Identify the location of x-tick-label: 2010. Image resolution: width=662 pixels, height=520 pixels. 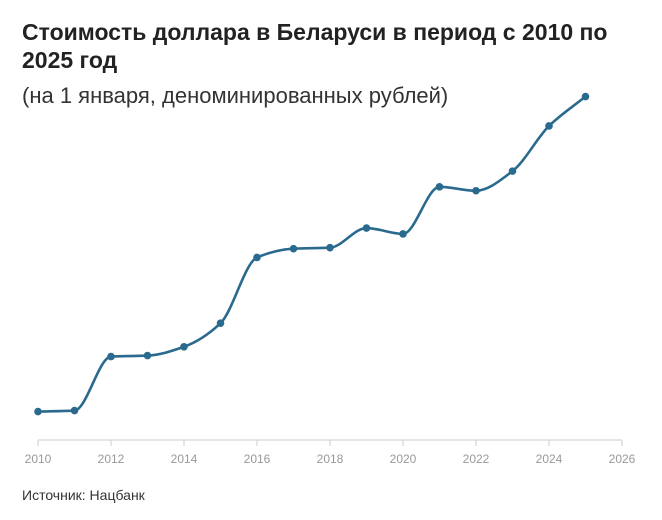
(38, 459).